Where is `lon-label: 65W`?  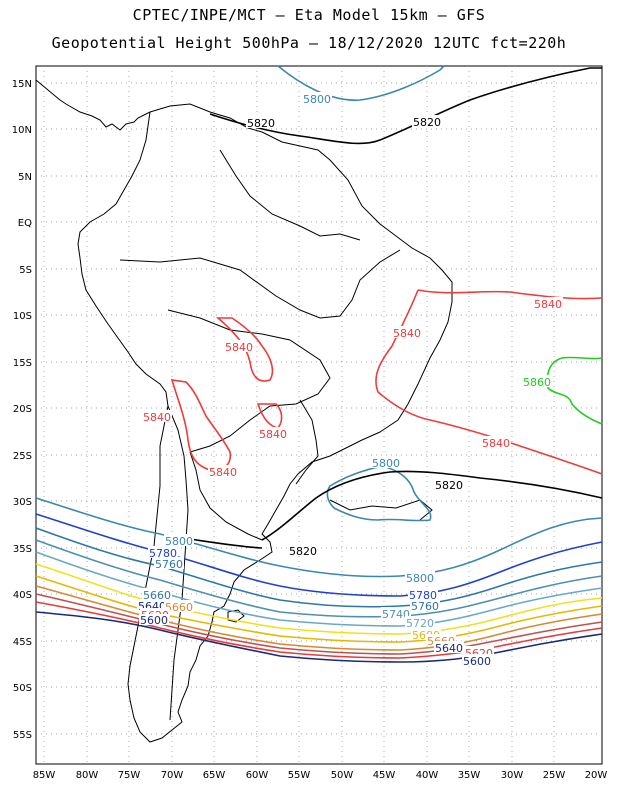
lon-label: 65W is located at coordinates (214, 775).